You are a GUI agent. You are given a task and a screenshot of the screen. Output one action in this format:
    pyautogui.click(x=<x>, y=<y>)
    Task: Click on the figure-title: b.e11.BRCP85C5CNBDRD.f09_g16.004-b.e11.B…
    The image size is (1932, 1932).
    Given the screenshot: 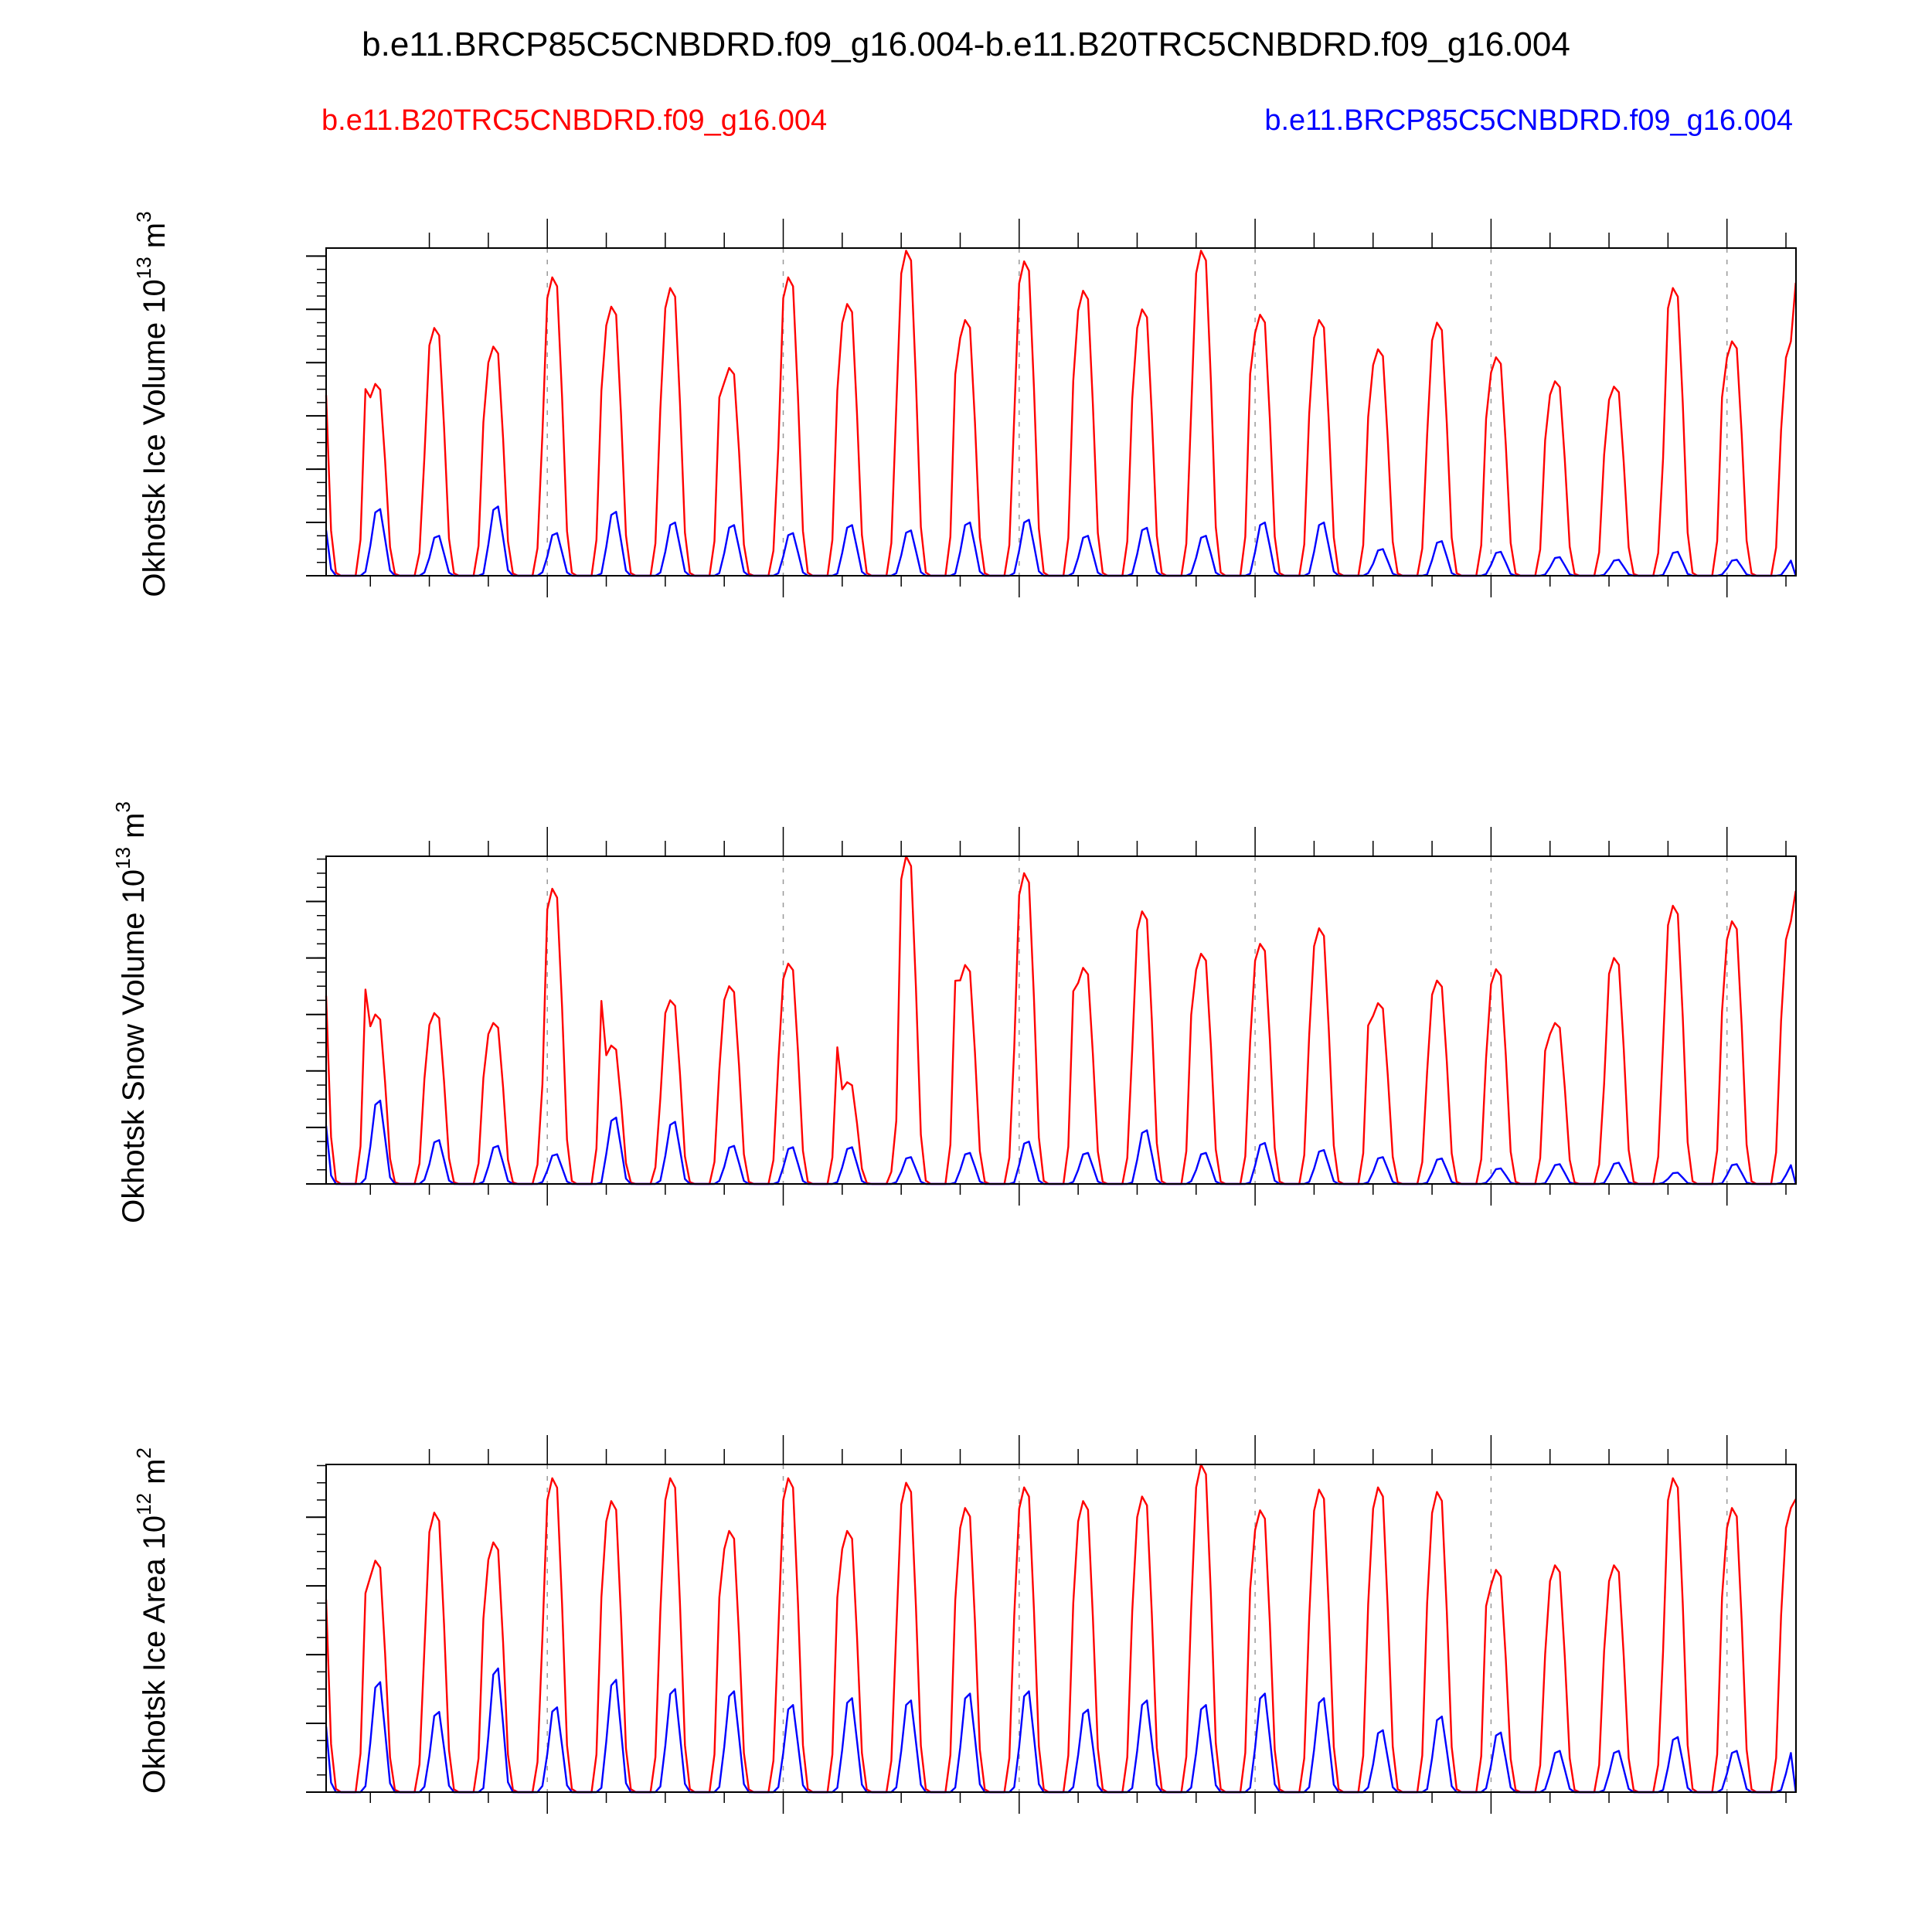 What is the action you would take?
    pyautogui.click(x=966, y=45)
    